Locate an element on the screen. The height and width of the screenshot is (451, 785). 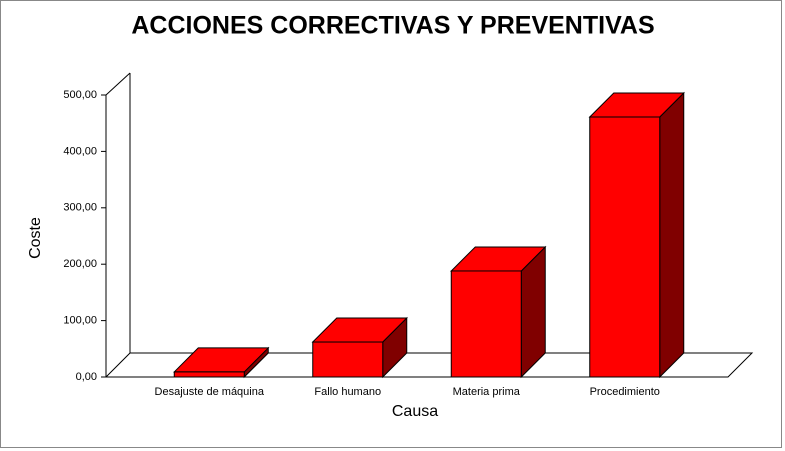
y-tick-label: 200,00 is located at coordinates (80, 264).